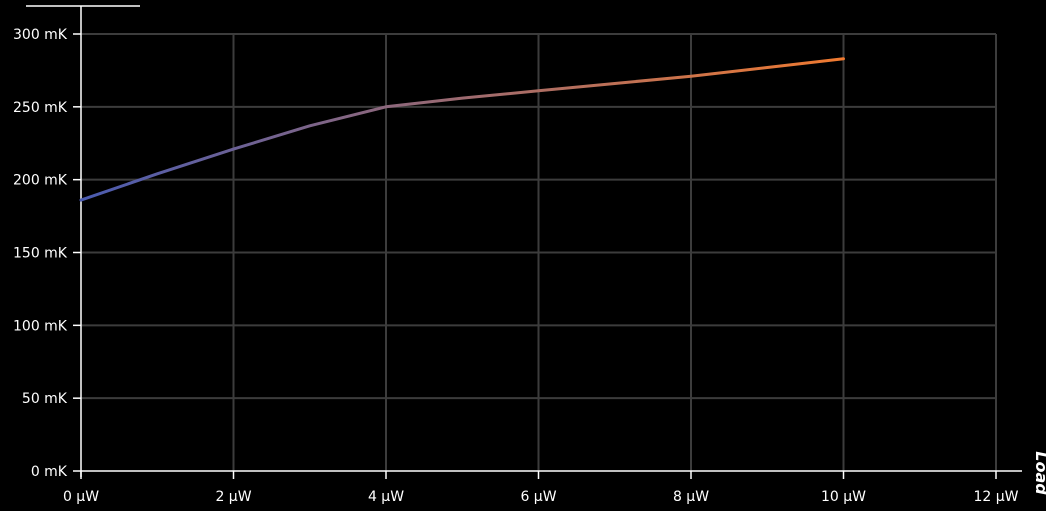  I want to click on y-tick-label: 0 mK, so click(49, 472).